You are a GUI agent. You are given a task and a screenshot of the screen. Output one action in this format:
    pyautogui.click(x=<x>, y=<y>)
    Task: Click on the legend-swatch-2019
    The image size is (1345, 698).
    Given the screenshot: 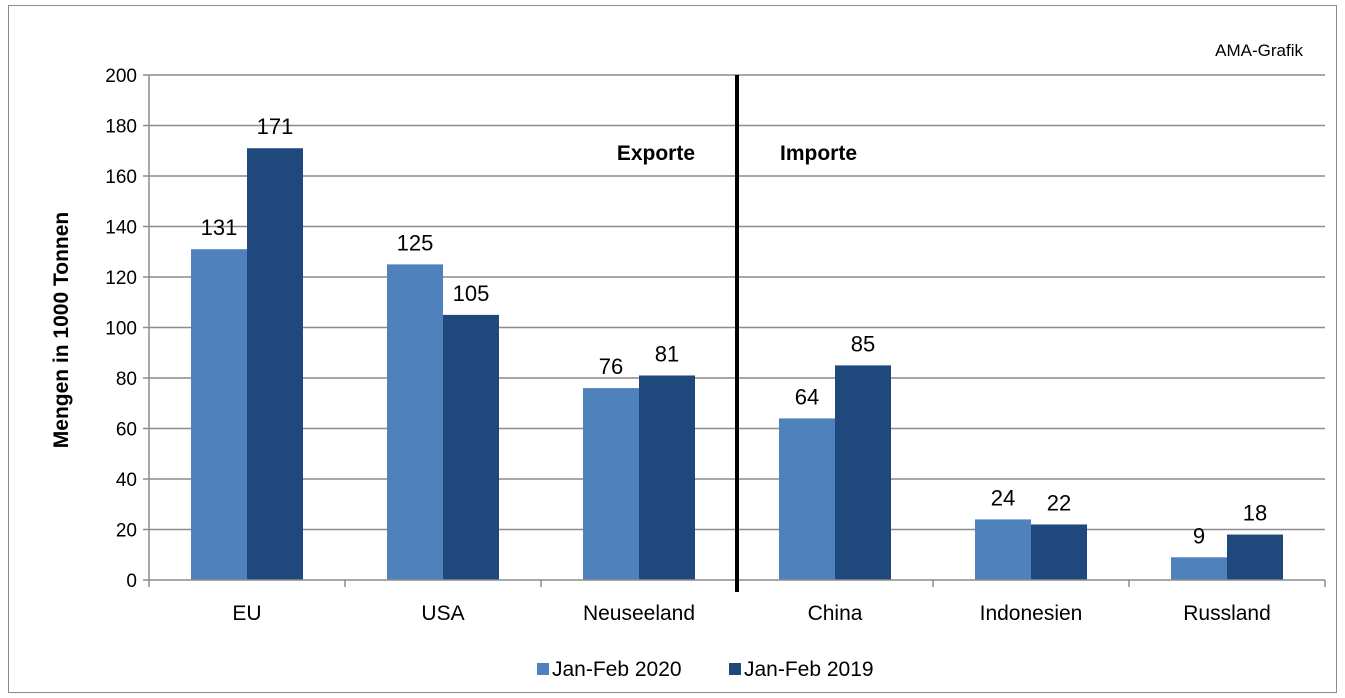 What is the action you would take?
    pyautogui.click(x=735, y=669)
    